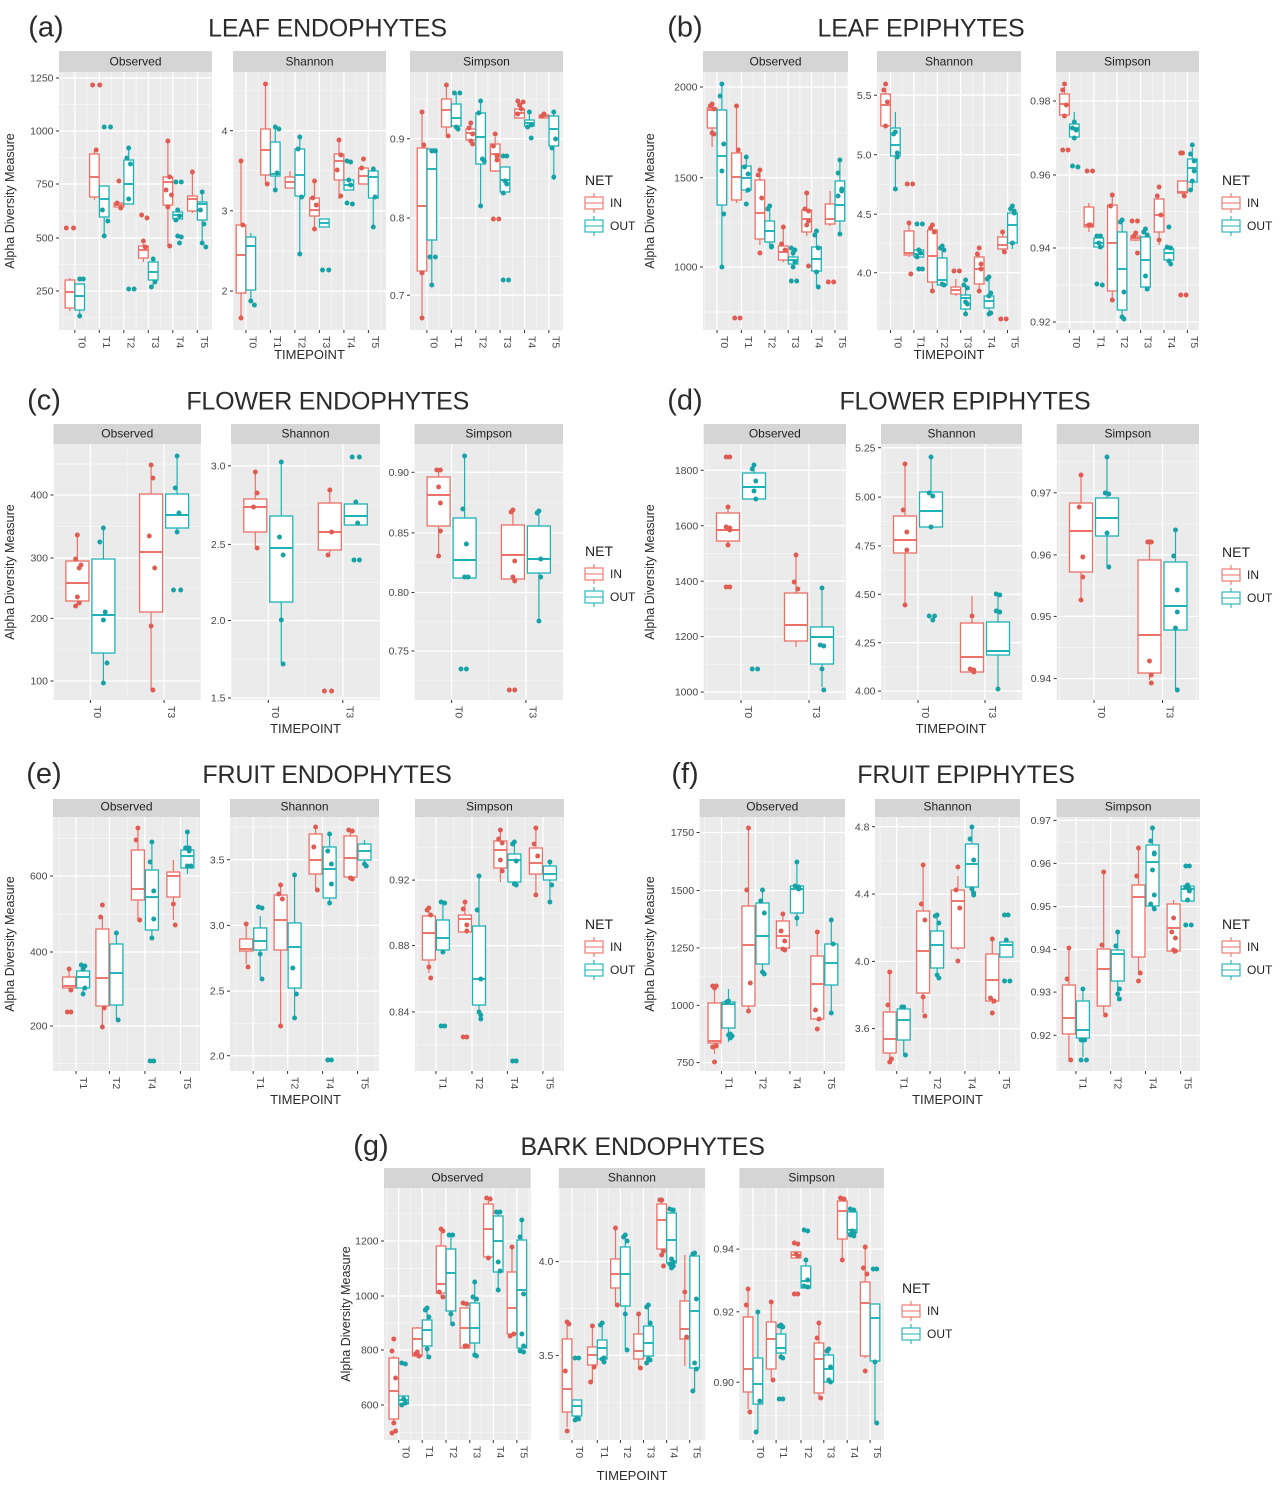  I want to click on svg-text: 4.00, so click(865, 692).